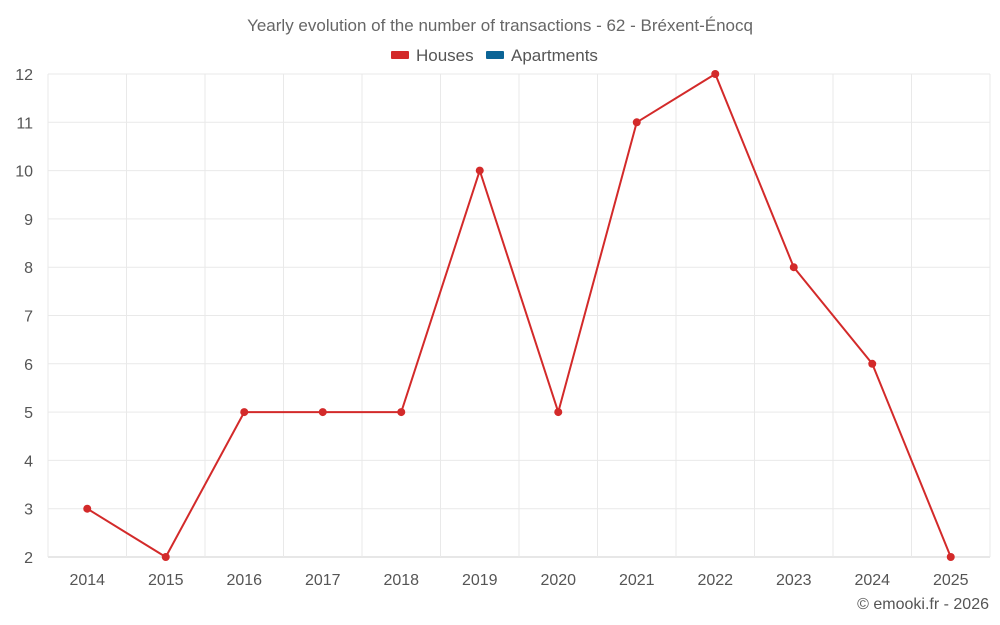 Image resolution: width=1000 pixels, height=625 pixels. What do you see at coordinates (24, 123) in the screenshot?
I see `y-tick-label: 11` at bounding box center [24, 123].